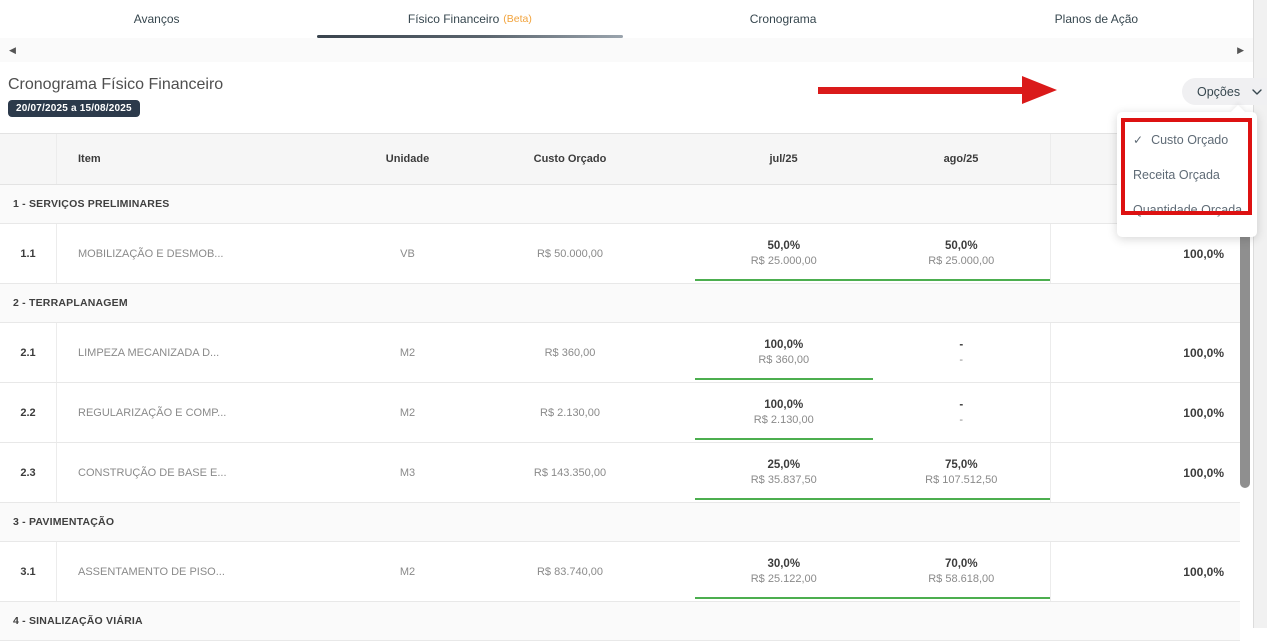 The image size is (1267, 641). I want to click on tab-fisico-financeiro: Físico Financeiro (Beta), so click(469, 19).